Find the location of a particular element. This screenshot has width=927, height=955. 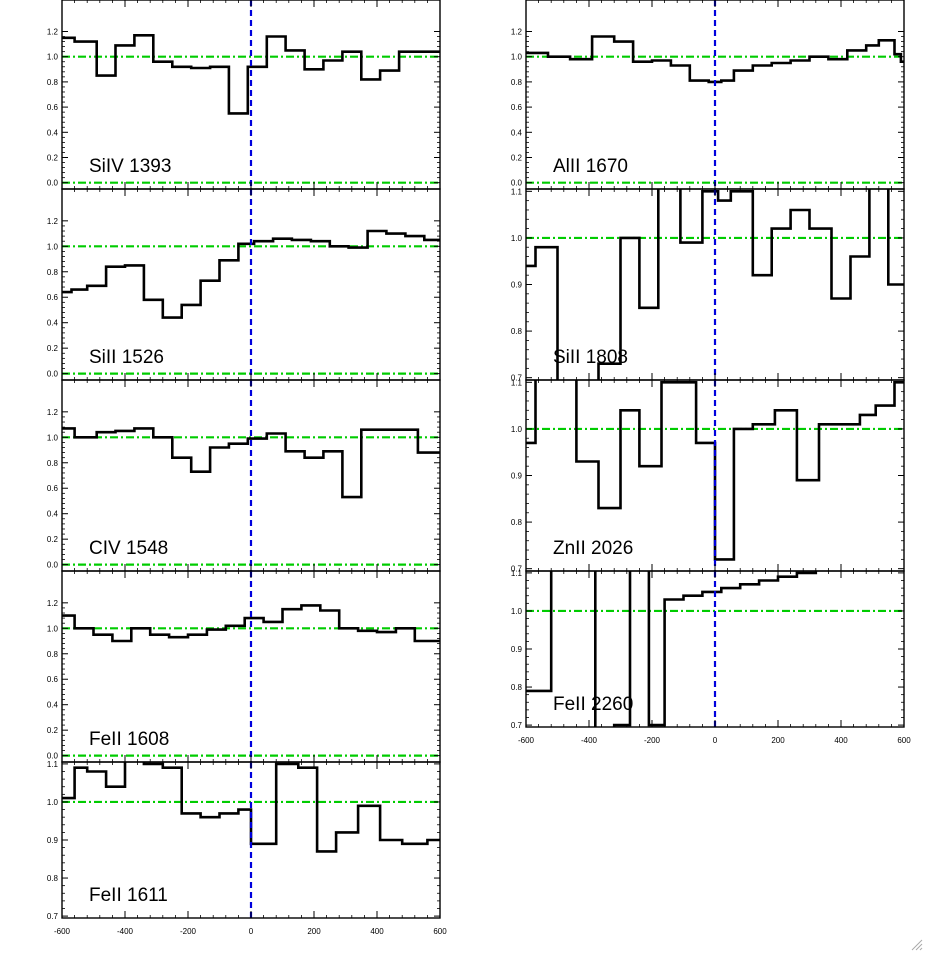

panel-sii-1526: 0.0 0.2 0.4 0.6 0.8 1.0 1.2 SiII 1526 is located at coordinates (244, 284).